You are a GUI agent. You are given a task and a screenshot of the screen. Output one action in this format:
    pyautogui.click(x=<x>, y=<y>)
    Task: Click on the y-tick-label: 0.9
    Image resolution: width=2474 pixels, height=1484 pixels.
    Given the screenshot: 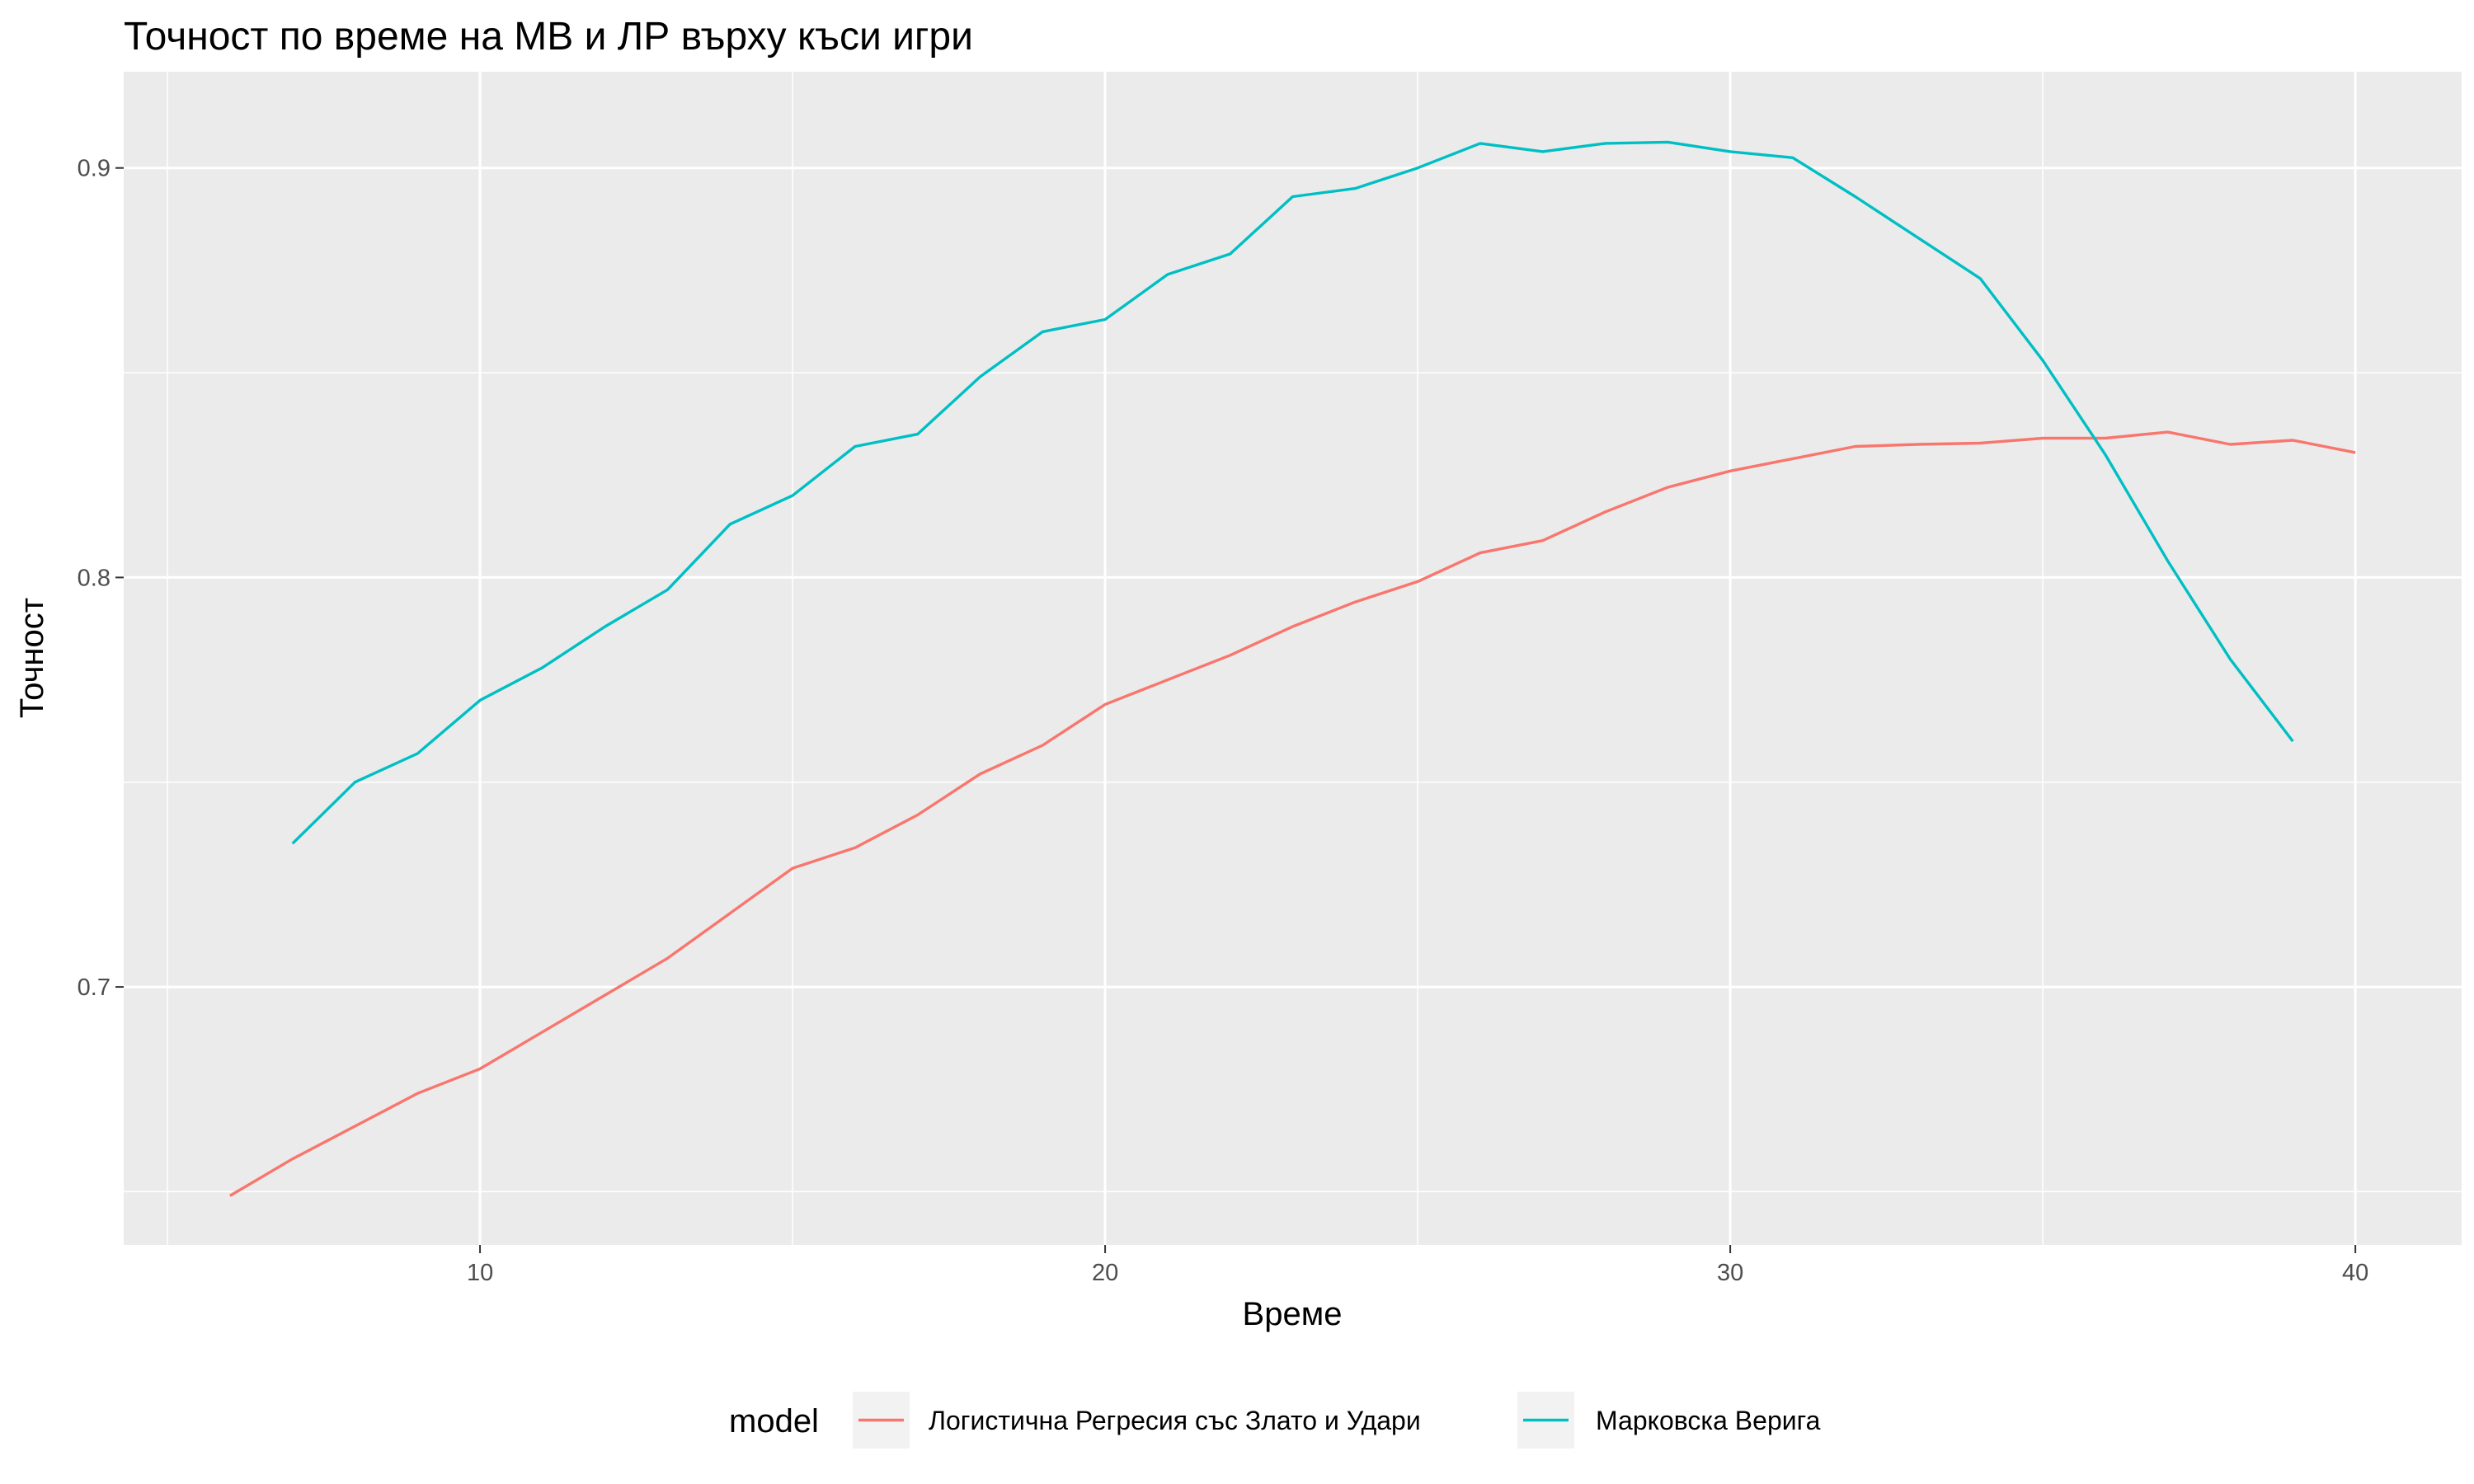 What is the action you would take?
    pyautogui.click(x=94, y=169)
    